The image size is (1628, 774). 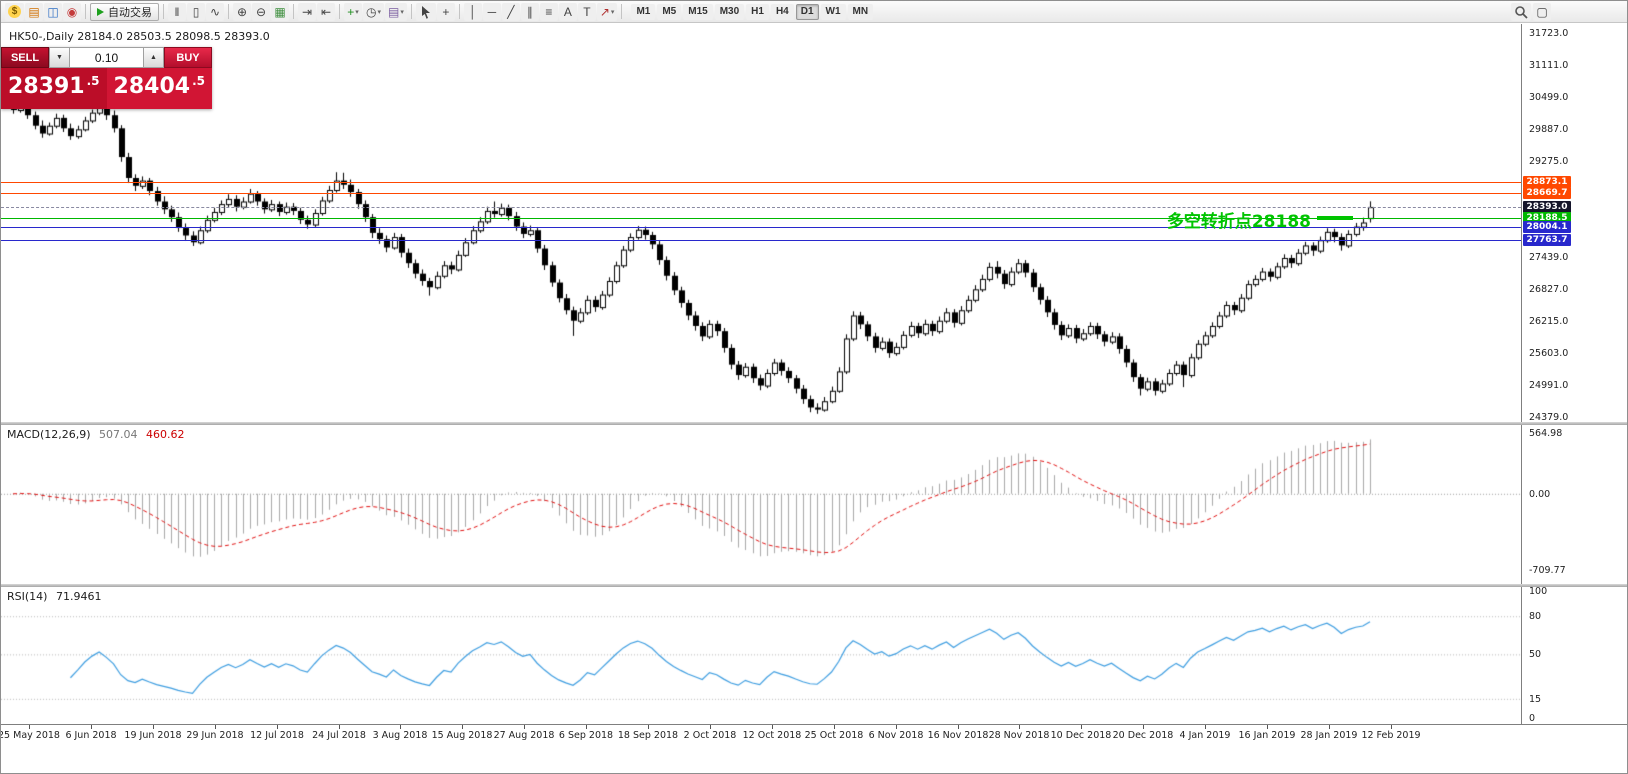 What do you see at coordinates (14, 11) in the screenshot?
I see `new-order-icon: $` at bounding box center [14, 11].